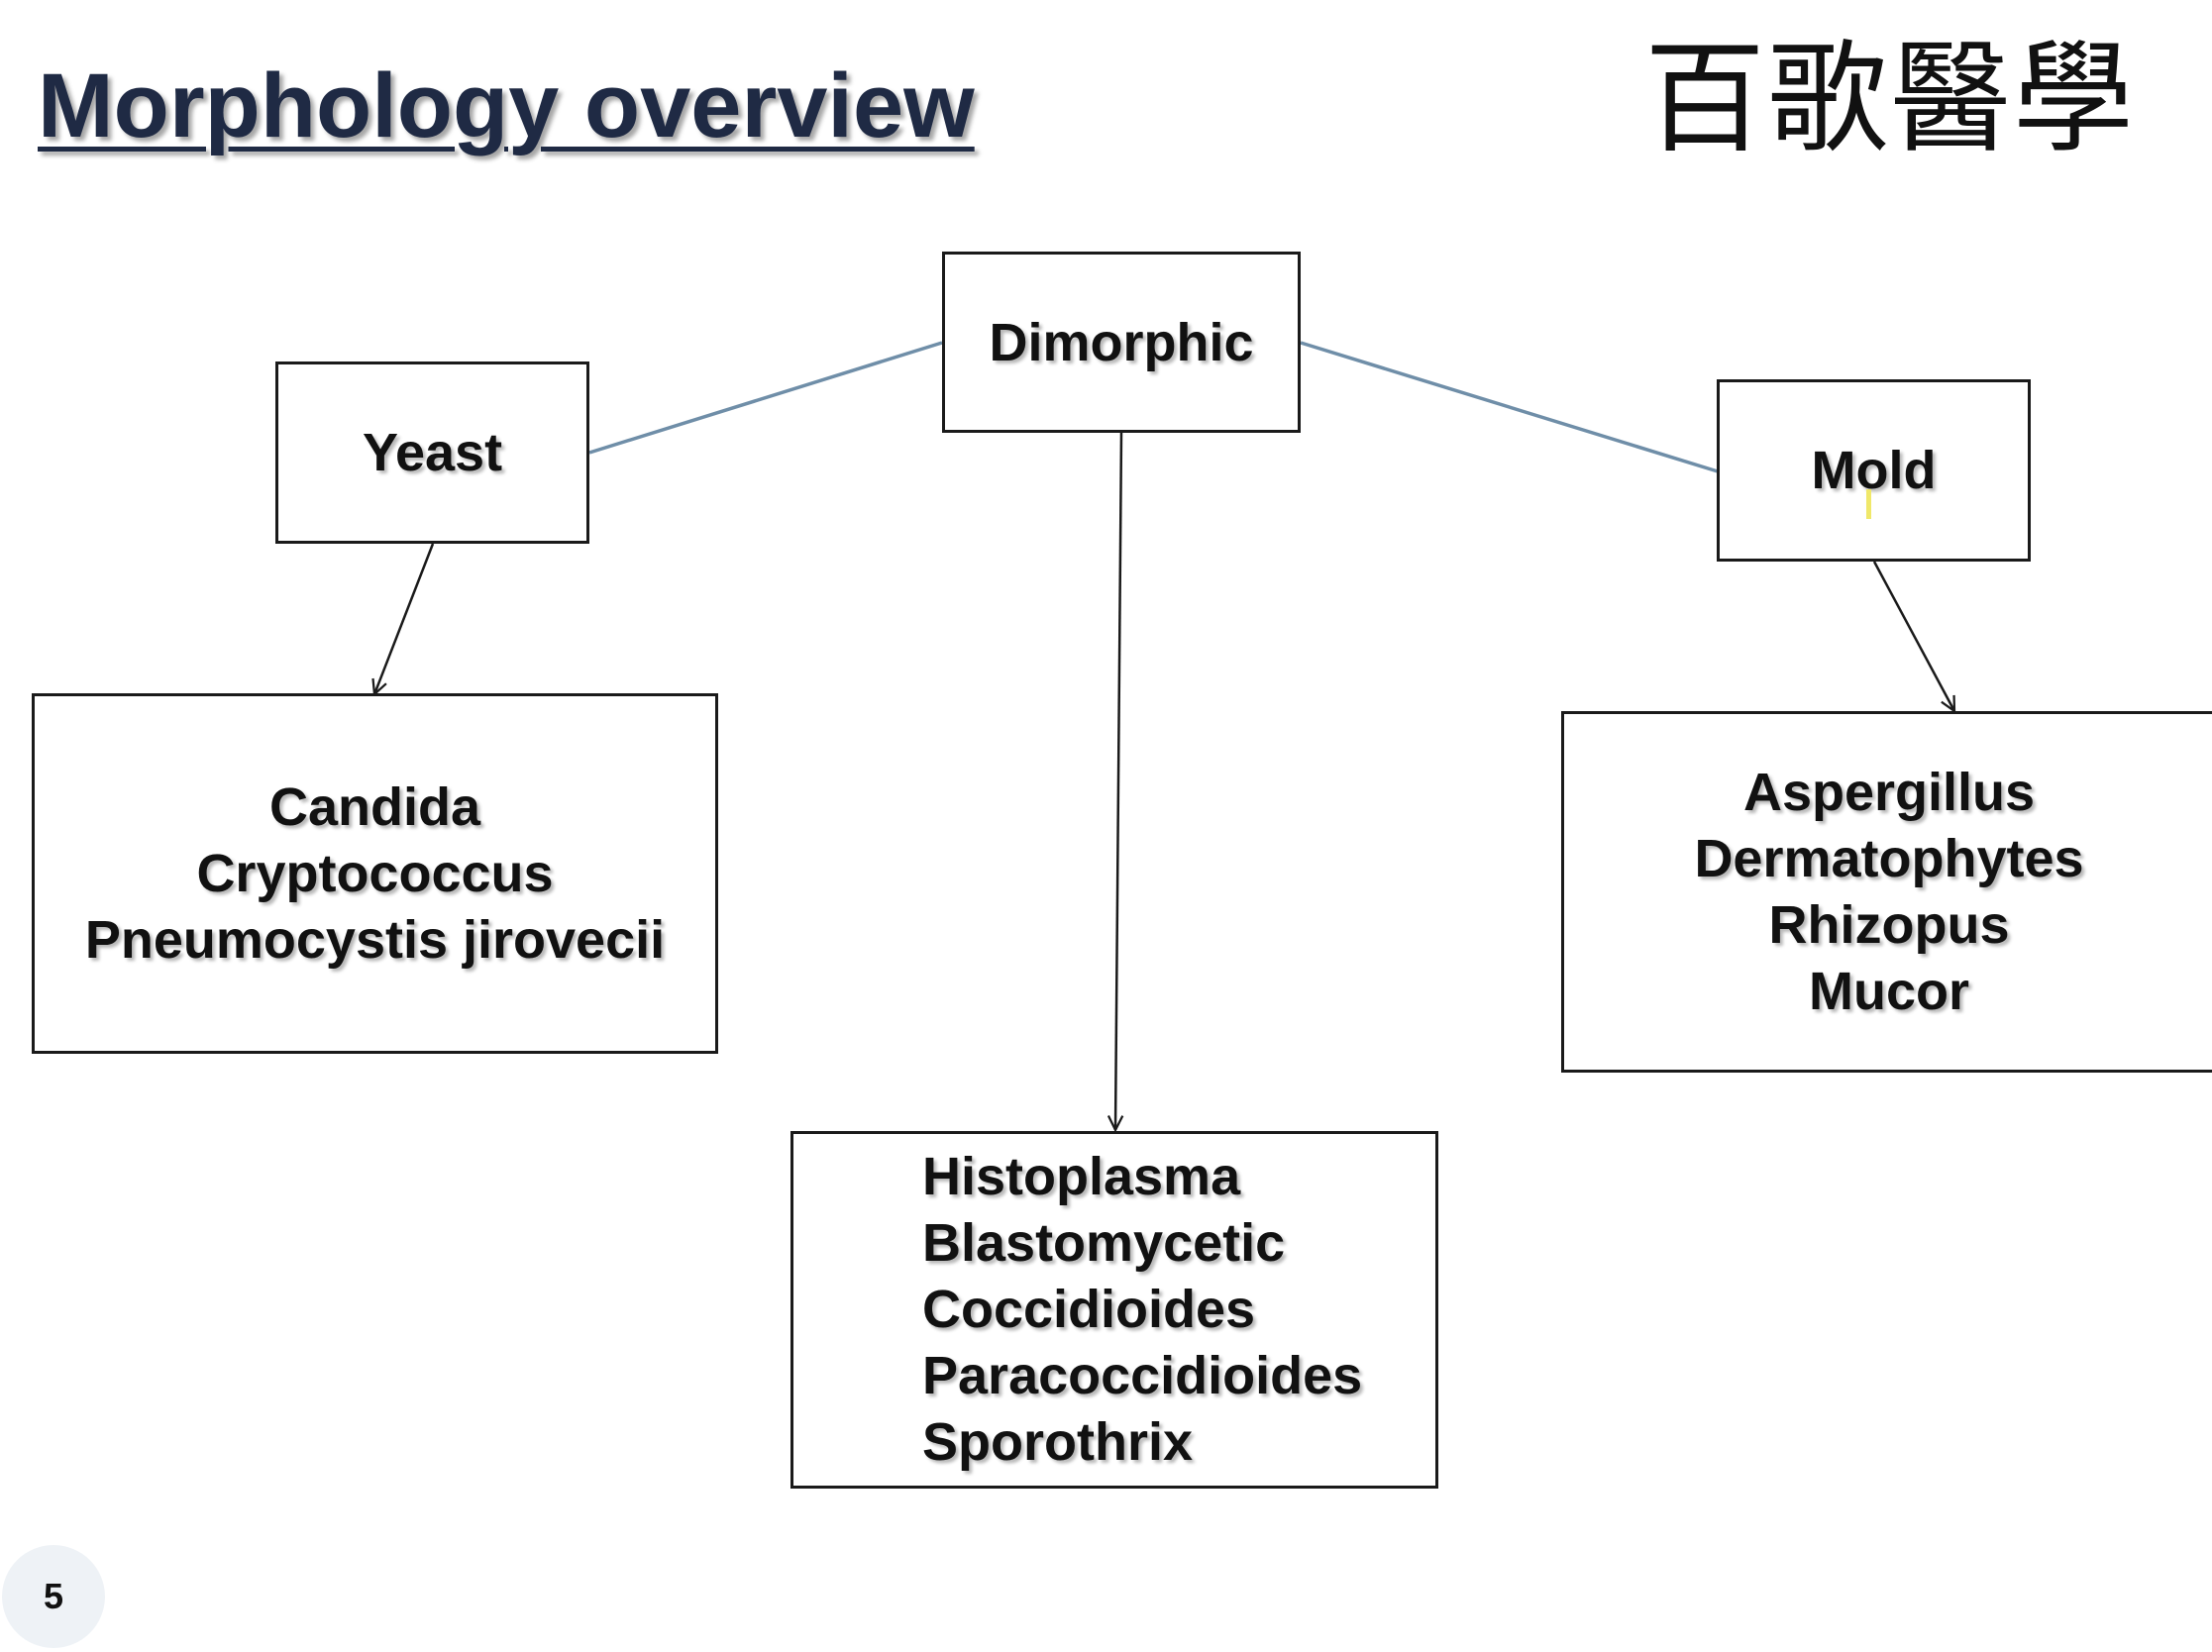  I want to click on yeast-example: Pneumocystis jirovecii, so click(375, 939).